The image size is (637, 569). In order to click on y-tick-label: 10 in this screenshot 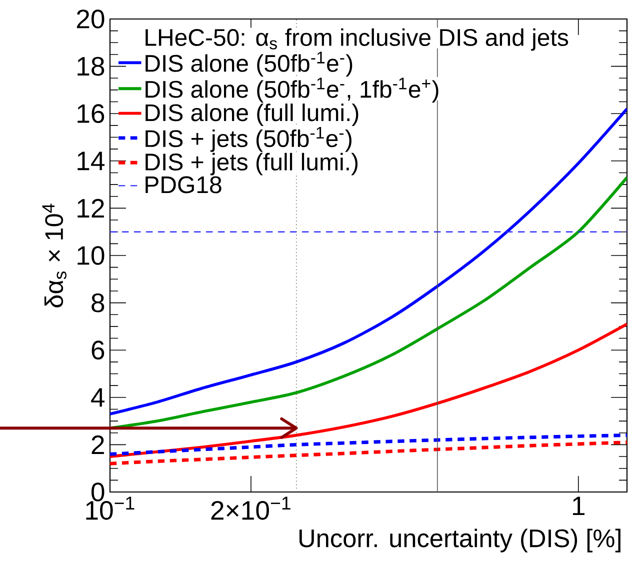, I will do `click(91, 255)`.